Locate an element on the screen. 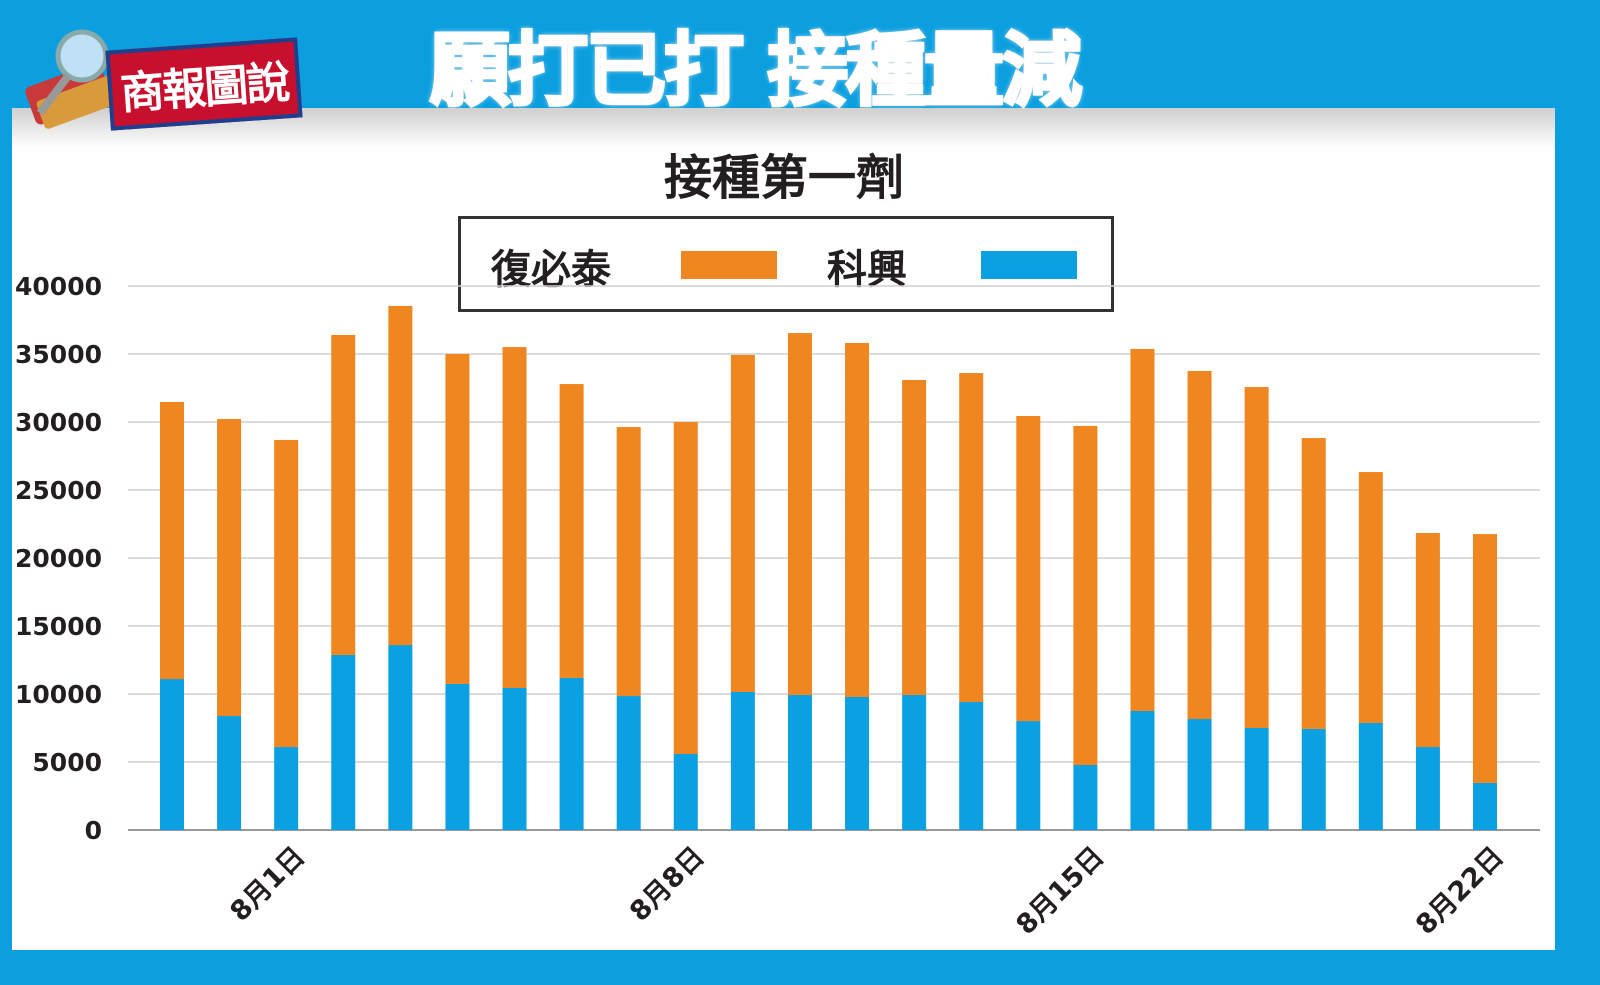 This screenshot has width=1600, height=985. x-tick-label: 8月15日 is located at coordinates (1060, 891).